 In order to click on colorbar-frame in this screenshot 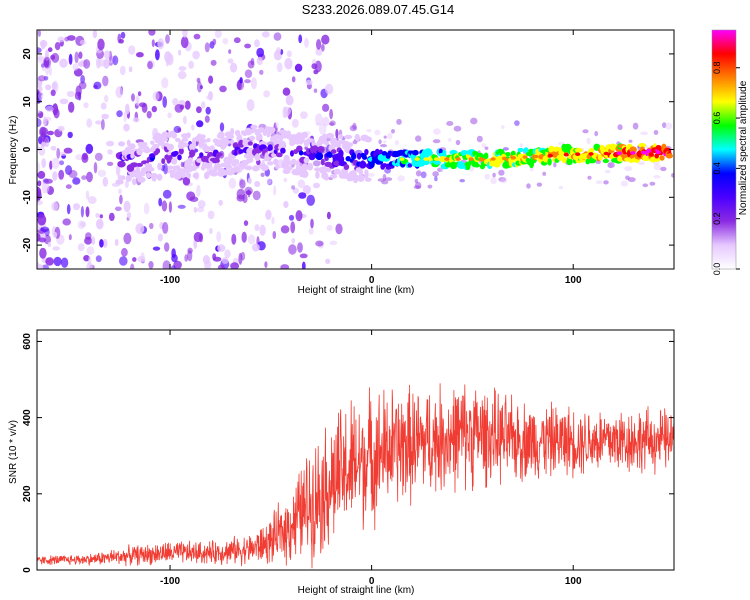, I will do `click(724, 149)`.